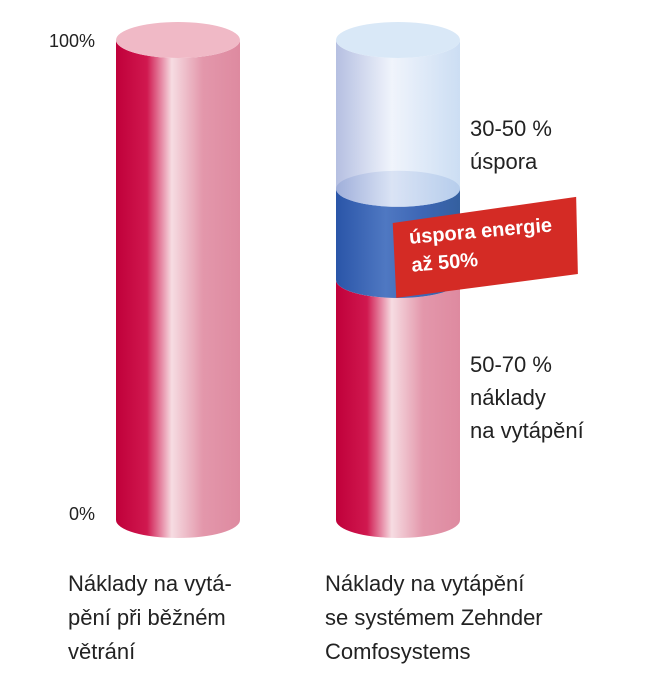 This screenshot has width=660, height=700. I want to click on annotation: náklady, so click(508, 397).